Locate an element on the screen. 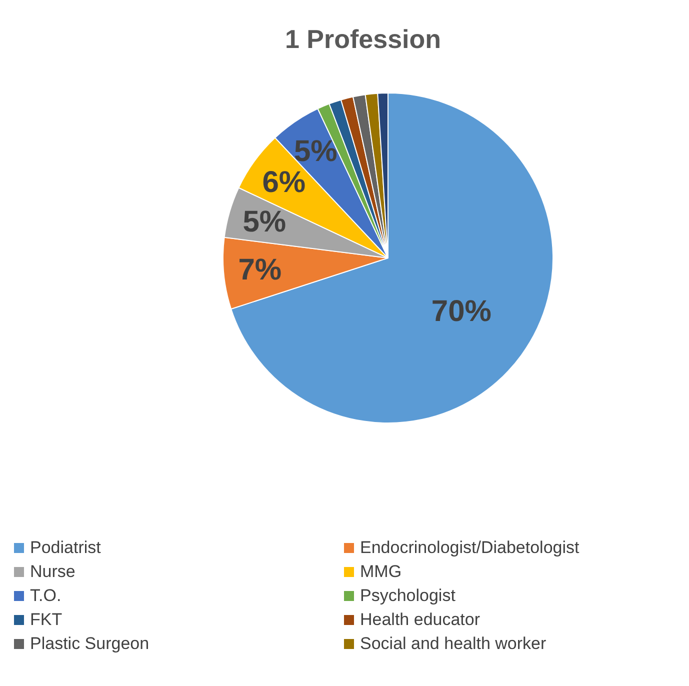 This screenshot has width=689, height=686. legend-label: Social and health worker is located at coordinates (453, 644).